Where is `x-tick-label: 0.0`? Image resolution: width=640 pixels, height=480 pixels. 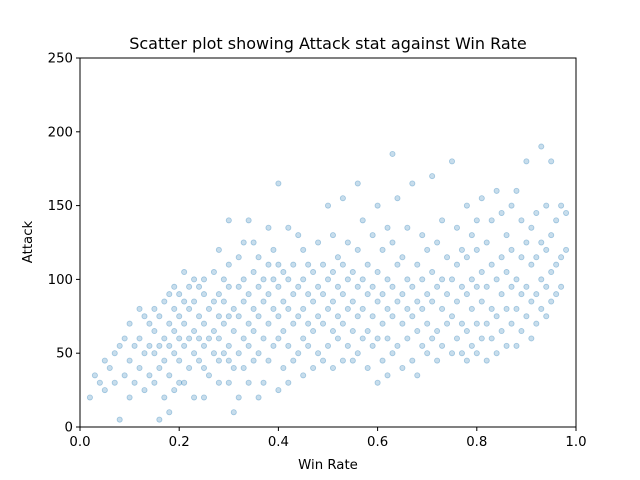
x-tick-label: 0.0 is located at coordinates (79, 442).